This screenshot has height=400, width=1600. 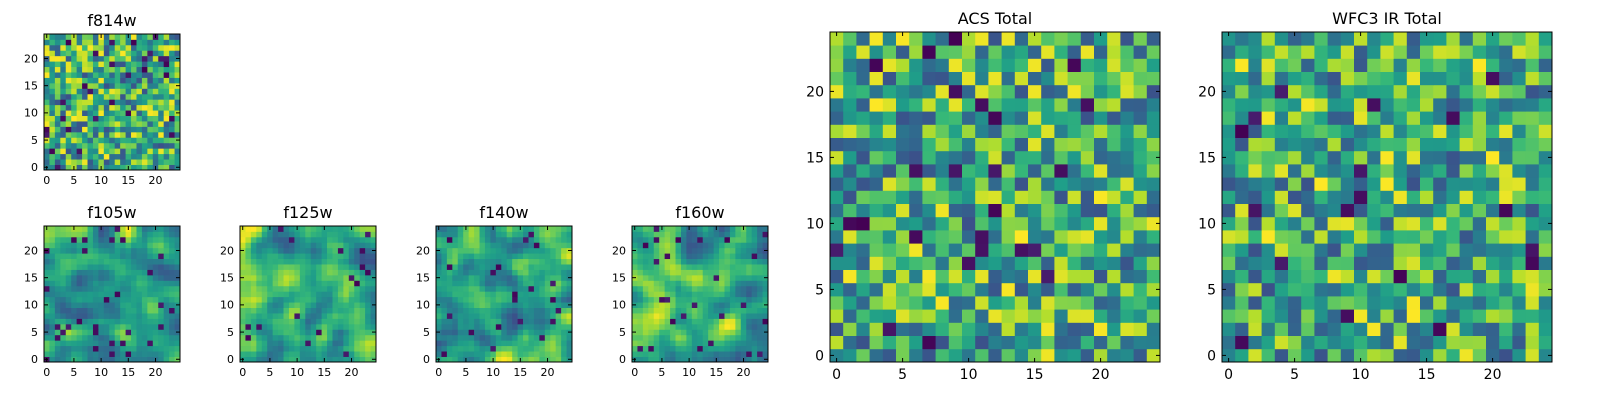 I want to click on panel-title: ACS Total, so click(x=995, y=18).